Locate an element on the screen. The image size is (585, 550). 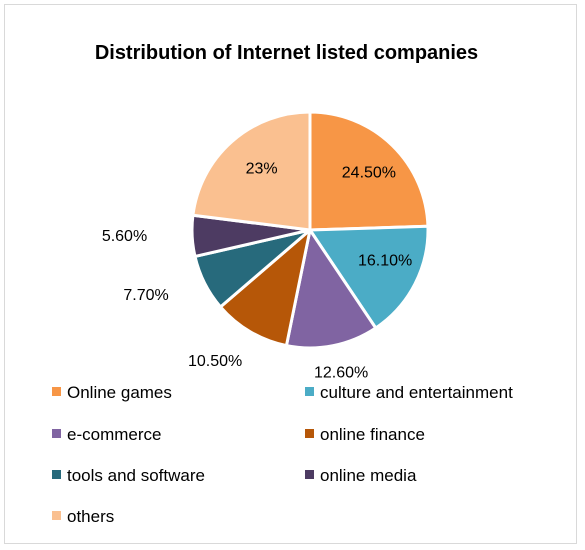
data-label-tools-and-software: 7.70% is located at coordinates (145, 295).